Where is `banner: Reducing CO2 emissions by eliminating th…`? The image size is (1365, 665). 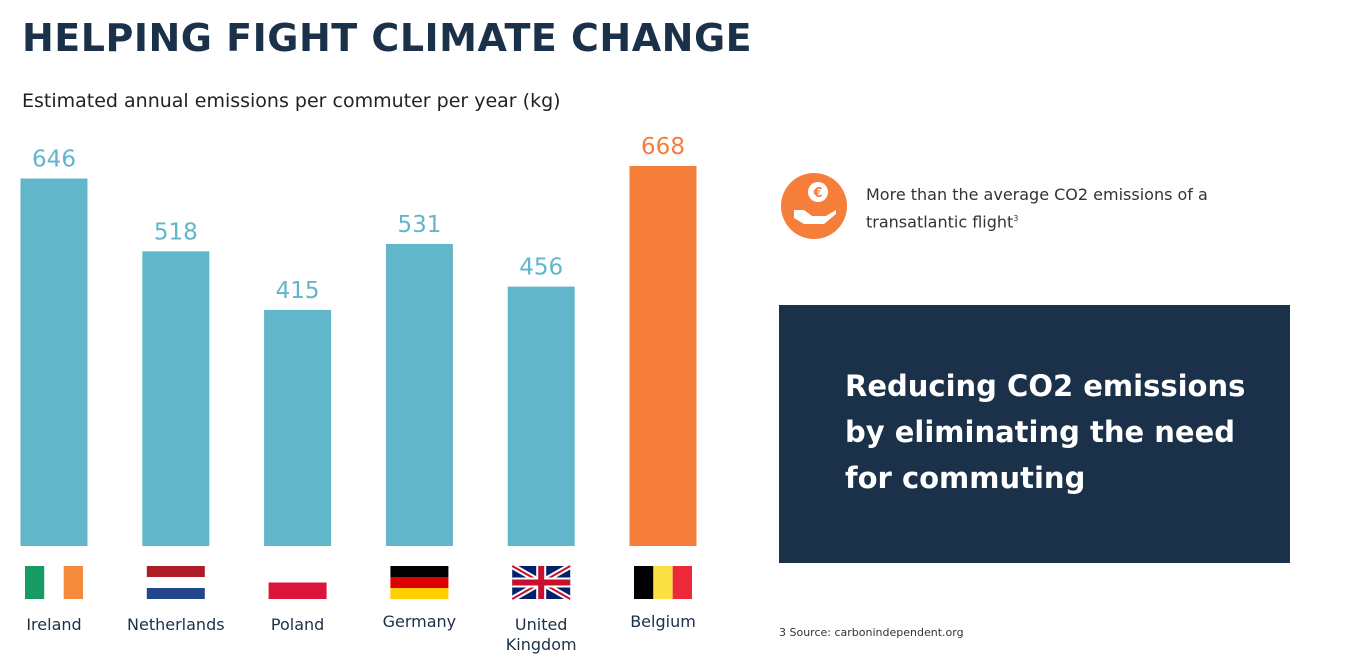 banner: Reducing CO2 emissions by eliminating th… is located at coordinates (1034, 434).